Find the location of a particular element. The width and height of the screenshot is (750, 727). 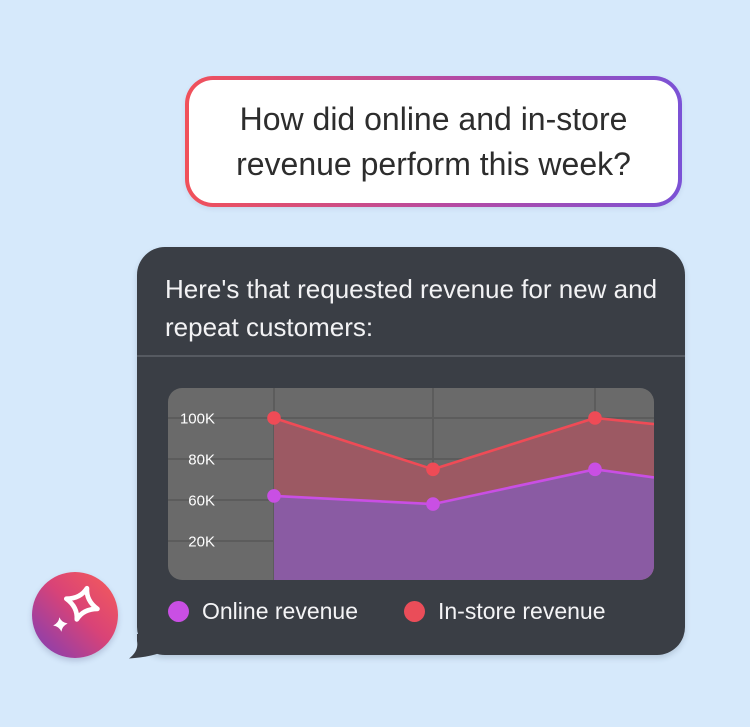

y-axis-tick-label: 100K is located at coordinates (197, 419).